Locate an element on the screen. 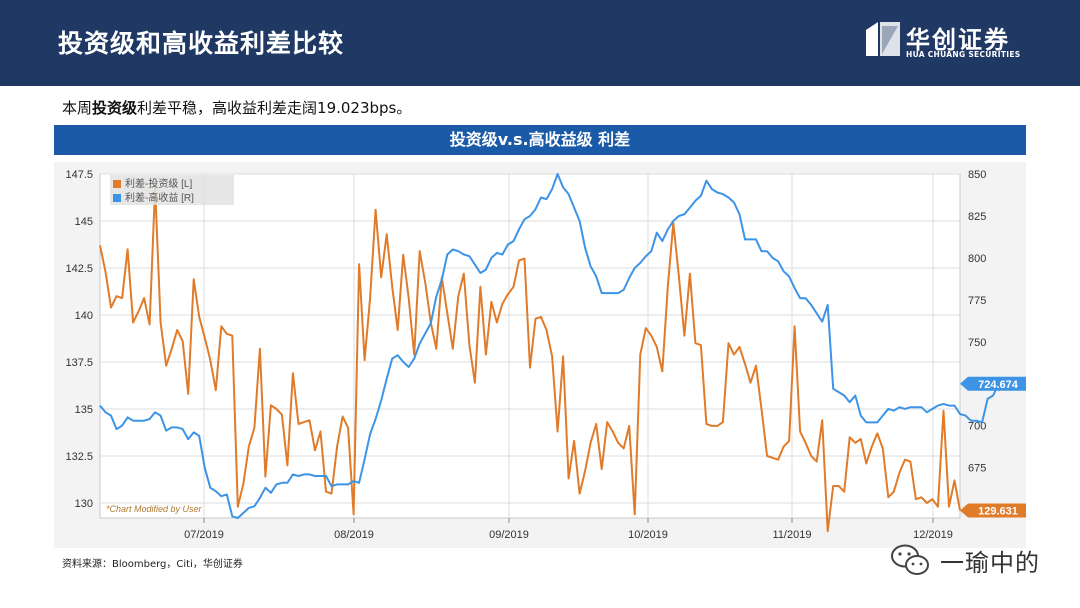  legend: 利差-投资级 [L]利差-高收益 [R] is located at coordinates (172, 190).